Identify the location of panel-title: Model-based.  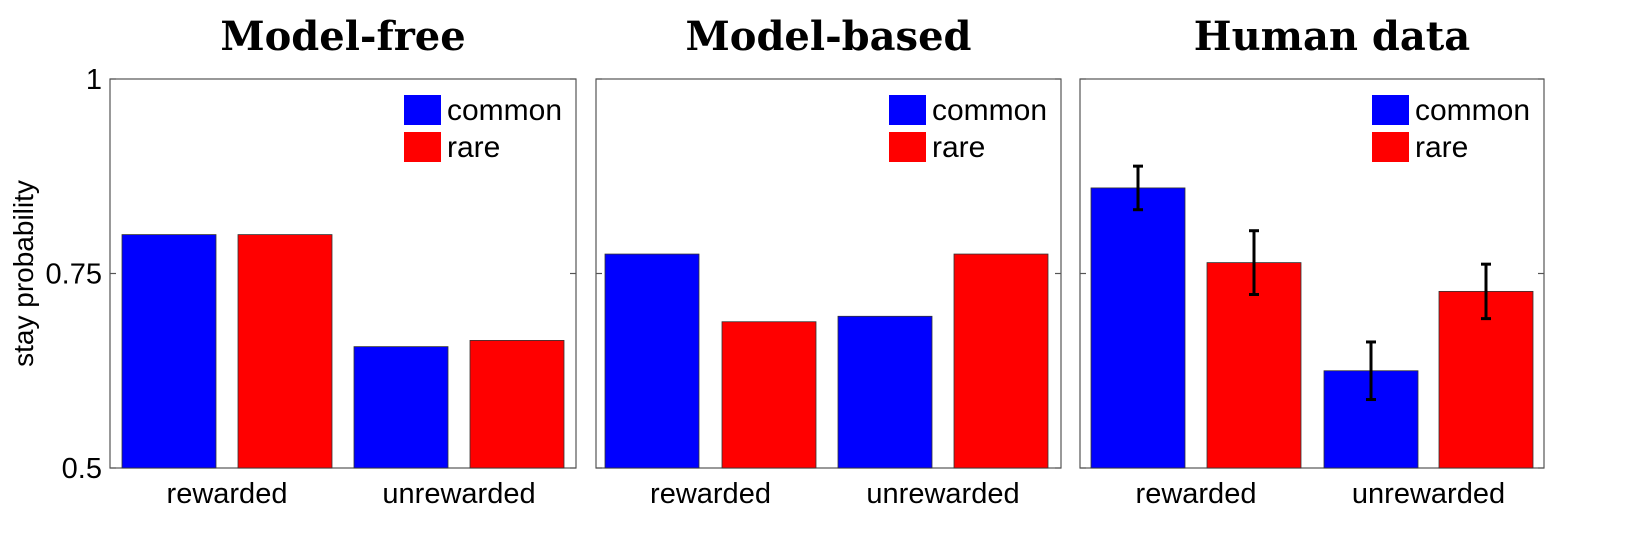
(829, 36).